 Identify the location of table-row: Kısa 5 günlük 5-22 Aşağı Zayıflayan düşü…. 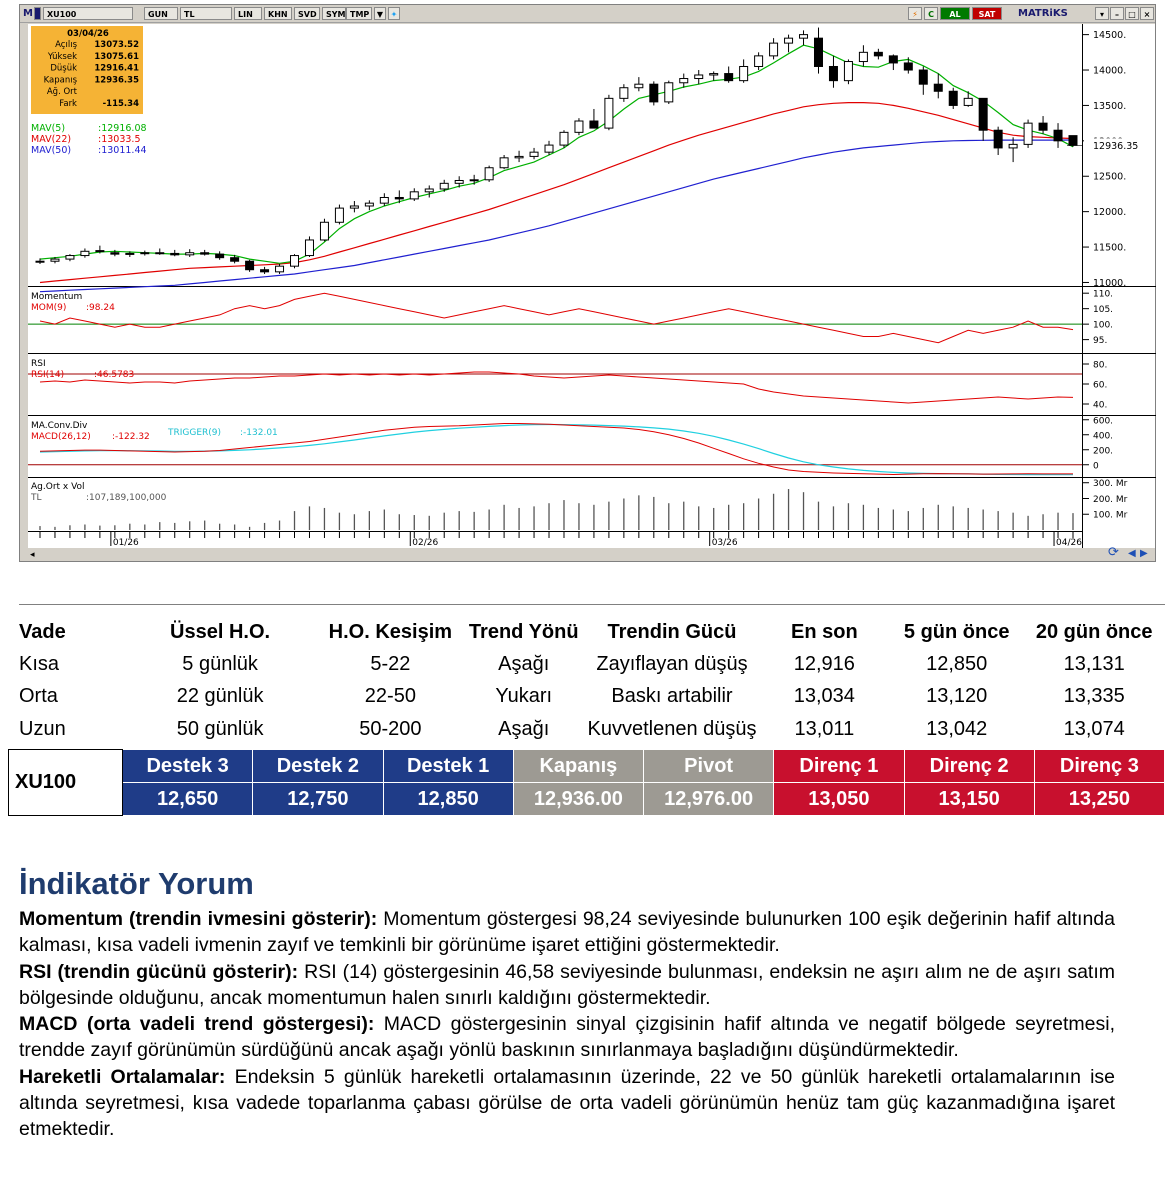
(592, 664).